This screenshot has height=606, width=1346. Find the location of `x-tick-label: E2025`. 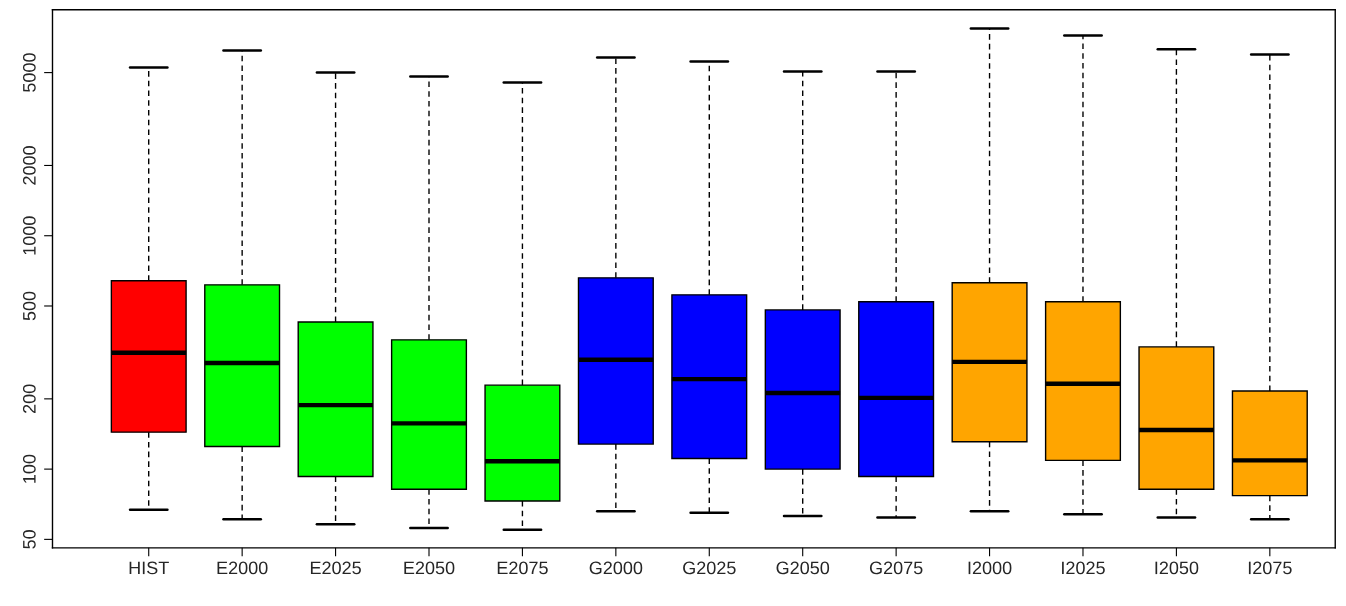

x-tick-label: E2025 is located at coordinates (335, 568).